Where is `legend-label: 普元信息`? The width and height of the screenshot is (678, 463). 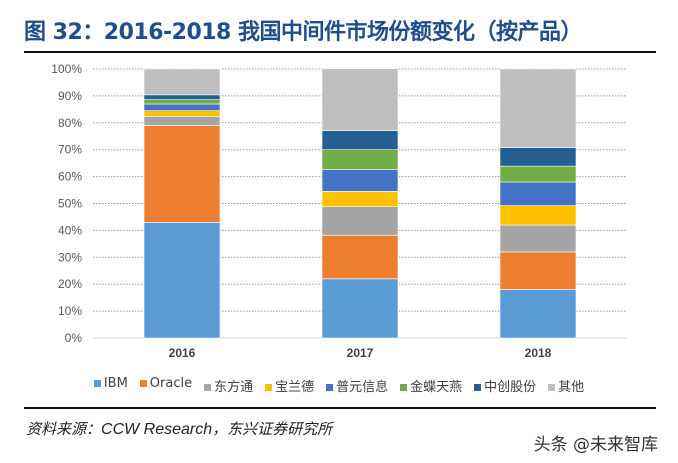 legend-label: 普元信息 is located at coordinates (362, 387).